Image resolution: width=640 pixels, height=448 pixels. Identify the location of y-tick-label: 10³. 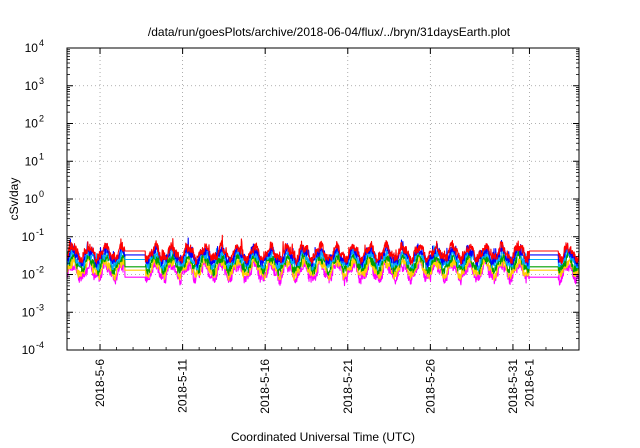
(34, 84).